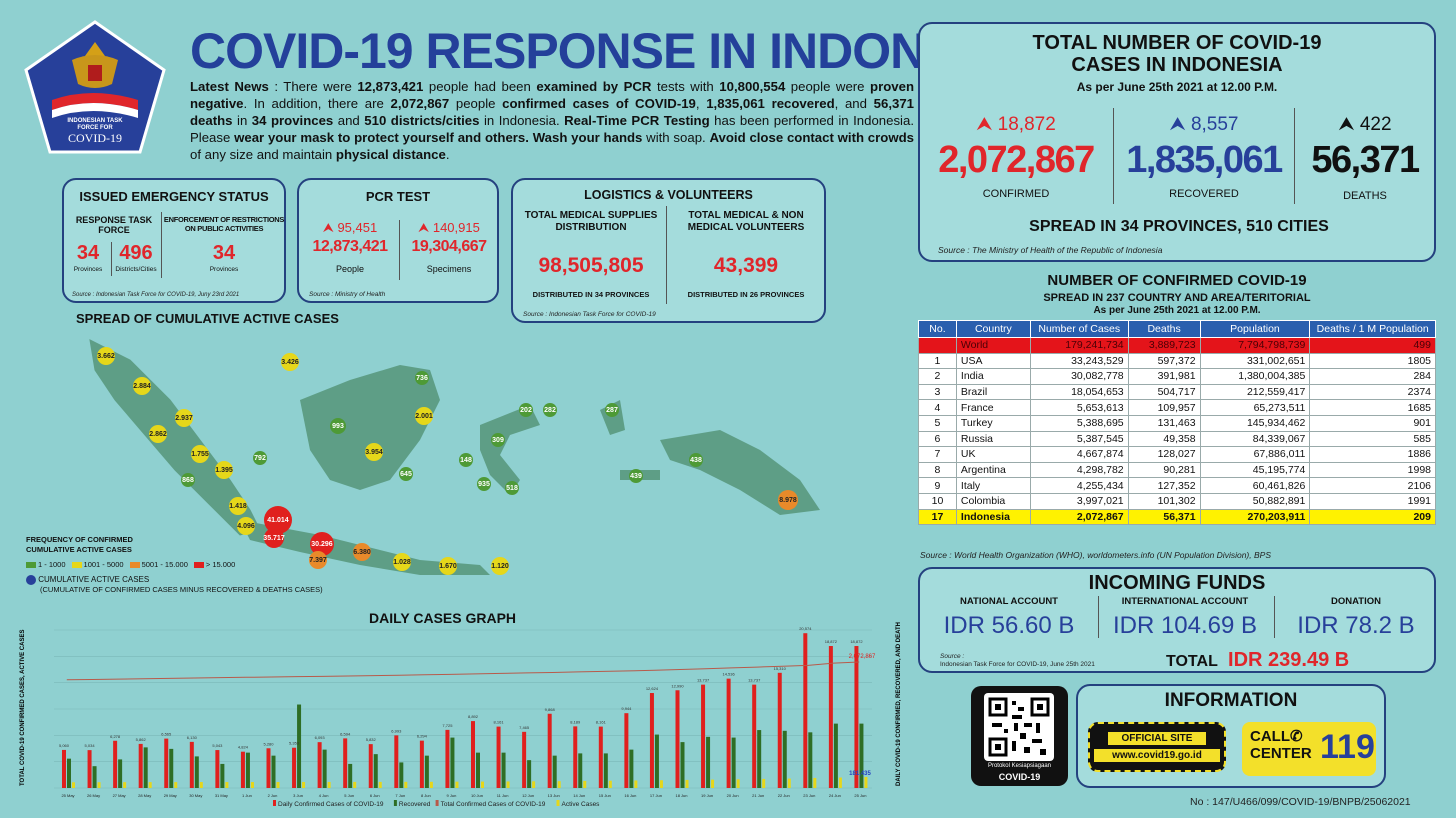 The width and height of the screenshot is (1456, 818). Describe the element at coordinates (1164, 470) in the screenshot. I see `table-cell: 90,281` at that location.